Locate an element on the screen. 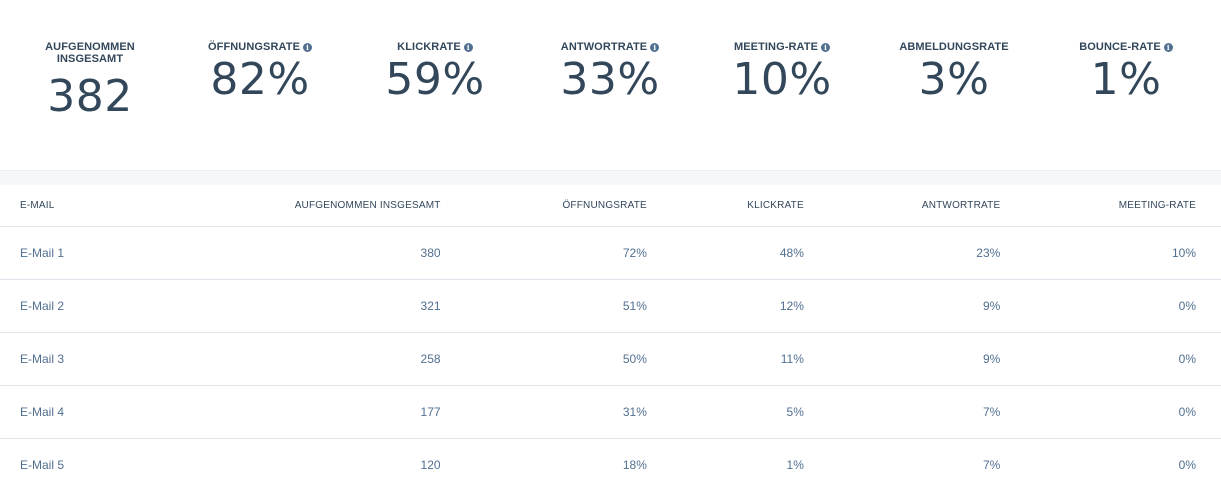  cell-oeffnungsrate: 50% is located at coordinates (543, 359).